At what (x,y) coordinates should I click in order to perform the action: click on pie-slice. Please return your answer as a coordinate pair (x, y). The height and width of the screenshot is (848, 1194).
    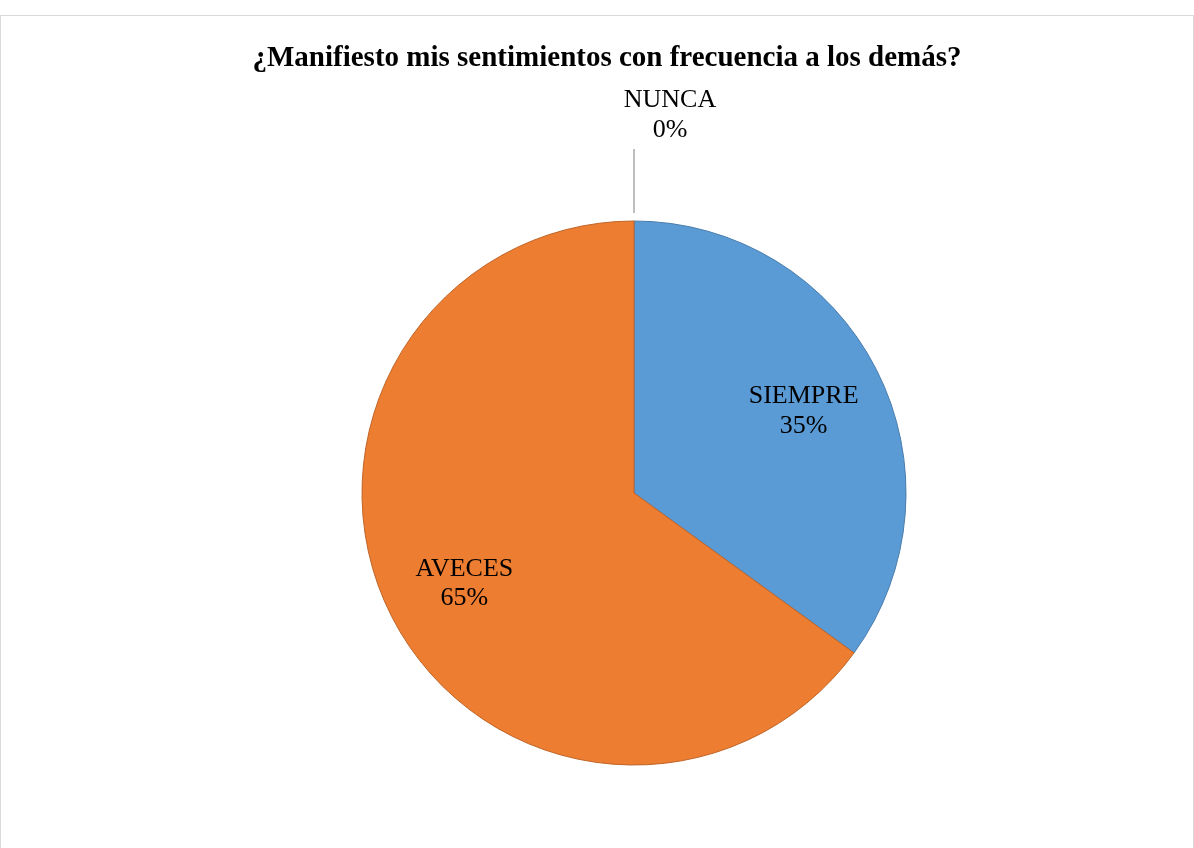
    Looking at the image, I should click on (770, 437).